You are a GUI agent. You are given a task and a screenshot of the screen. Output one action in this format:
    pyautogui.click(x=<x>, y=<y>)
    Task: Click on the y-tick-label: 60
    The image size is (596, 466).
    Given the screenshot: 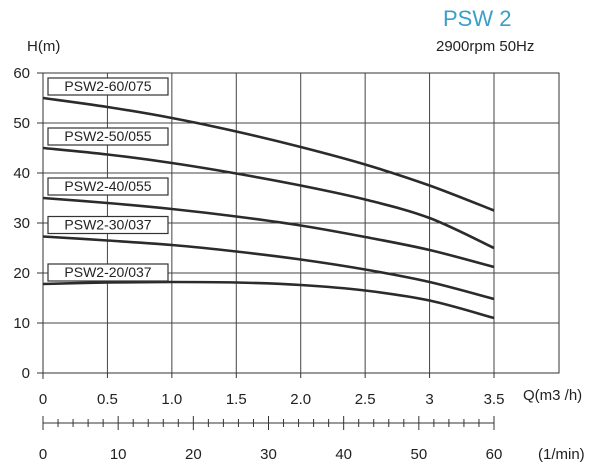 What is the action you would take?
    pyautogui.click(x=21, y=73)
    